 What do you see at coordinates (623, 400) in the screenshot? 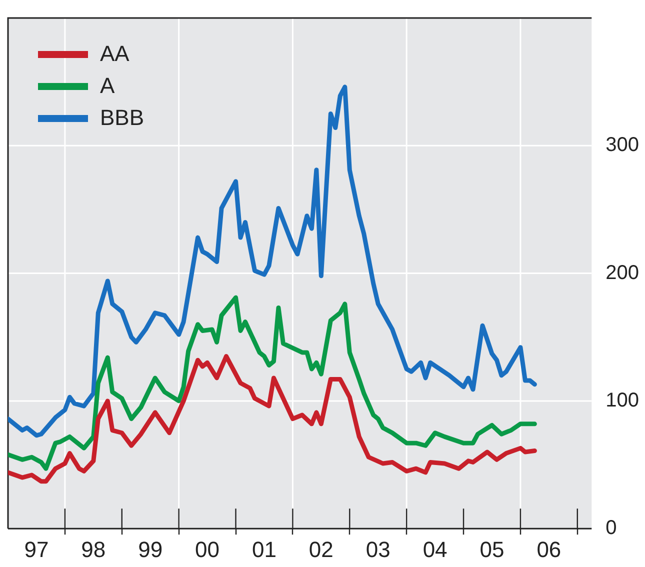
I see `y-tick-label: 100` at bounding box center [623, 400].